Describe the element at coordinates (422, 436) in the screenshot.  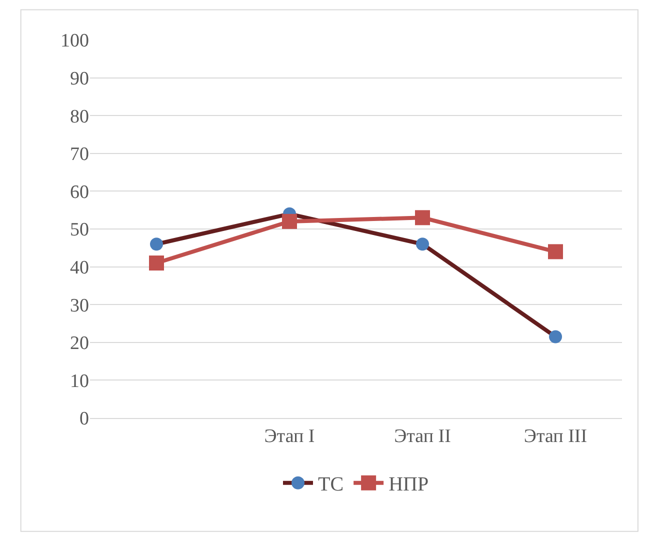
I see `x-tick-label: Этап II` at that location.